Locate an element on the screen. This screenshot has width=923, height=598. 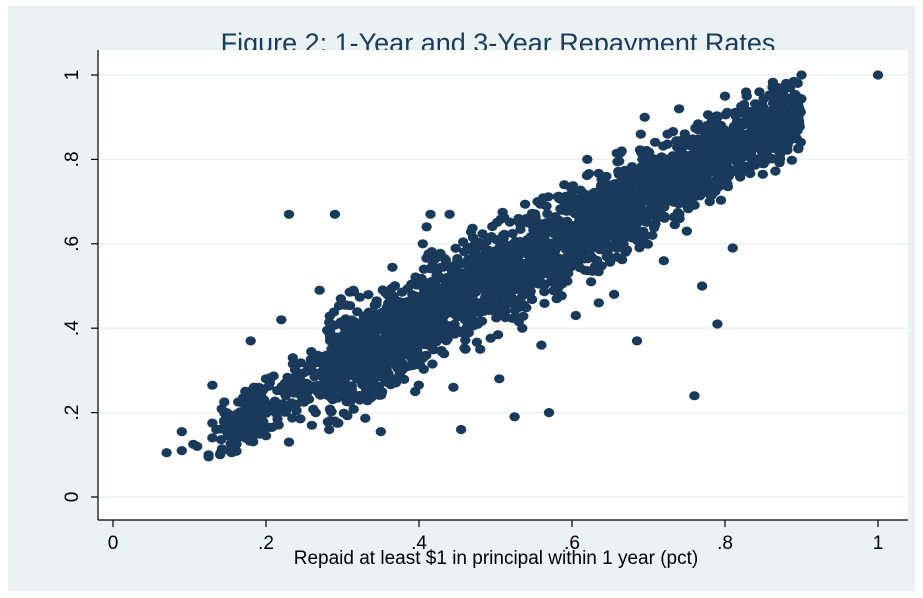
x-tick-label: .4 is located at coordinates (419, 543).